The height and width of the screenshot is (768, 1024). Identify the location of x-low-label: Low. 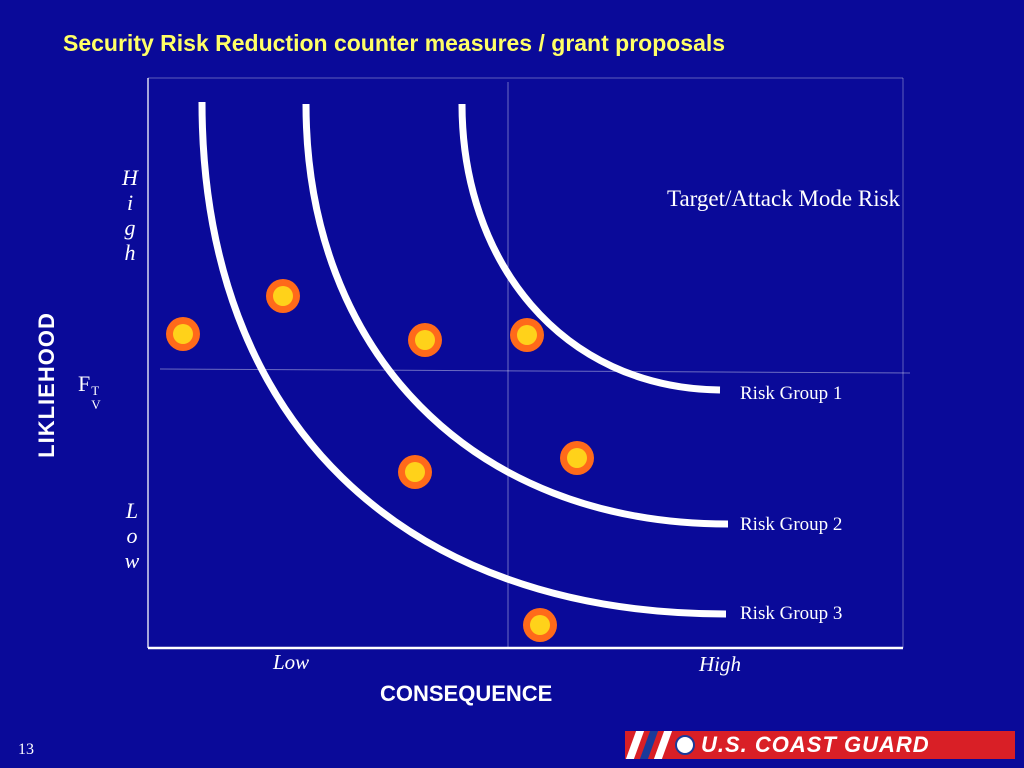
(291, 662).